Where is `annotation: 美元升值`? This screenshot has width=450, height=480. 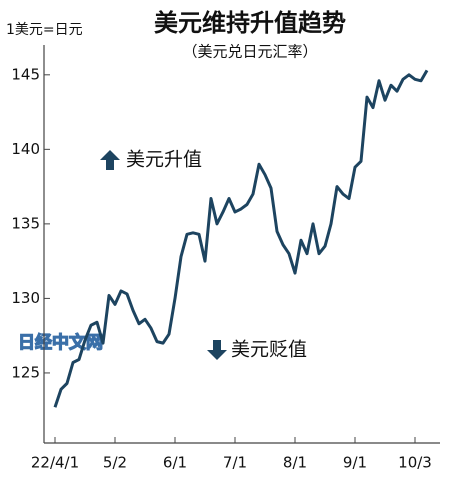 annotation: 美元升值 is located at coordinates (164, 160).